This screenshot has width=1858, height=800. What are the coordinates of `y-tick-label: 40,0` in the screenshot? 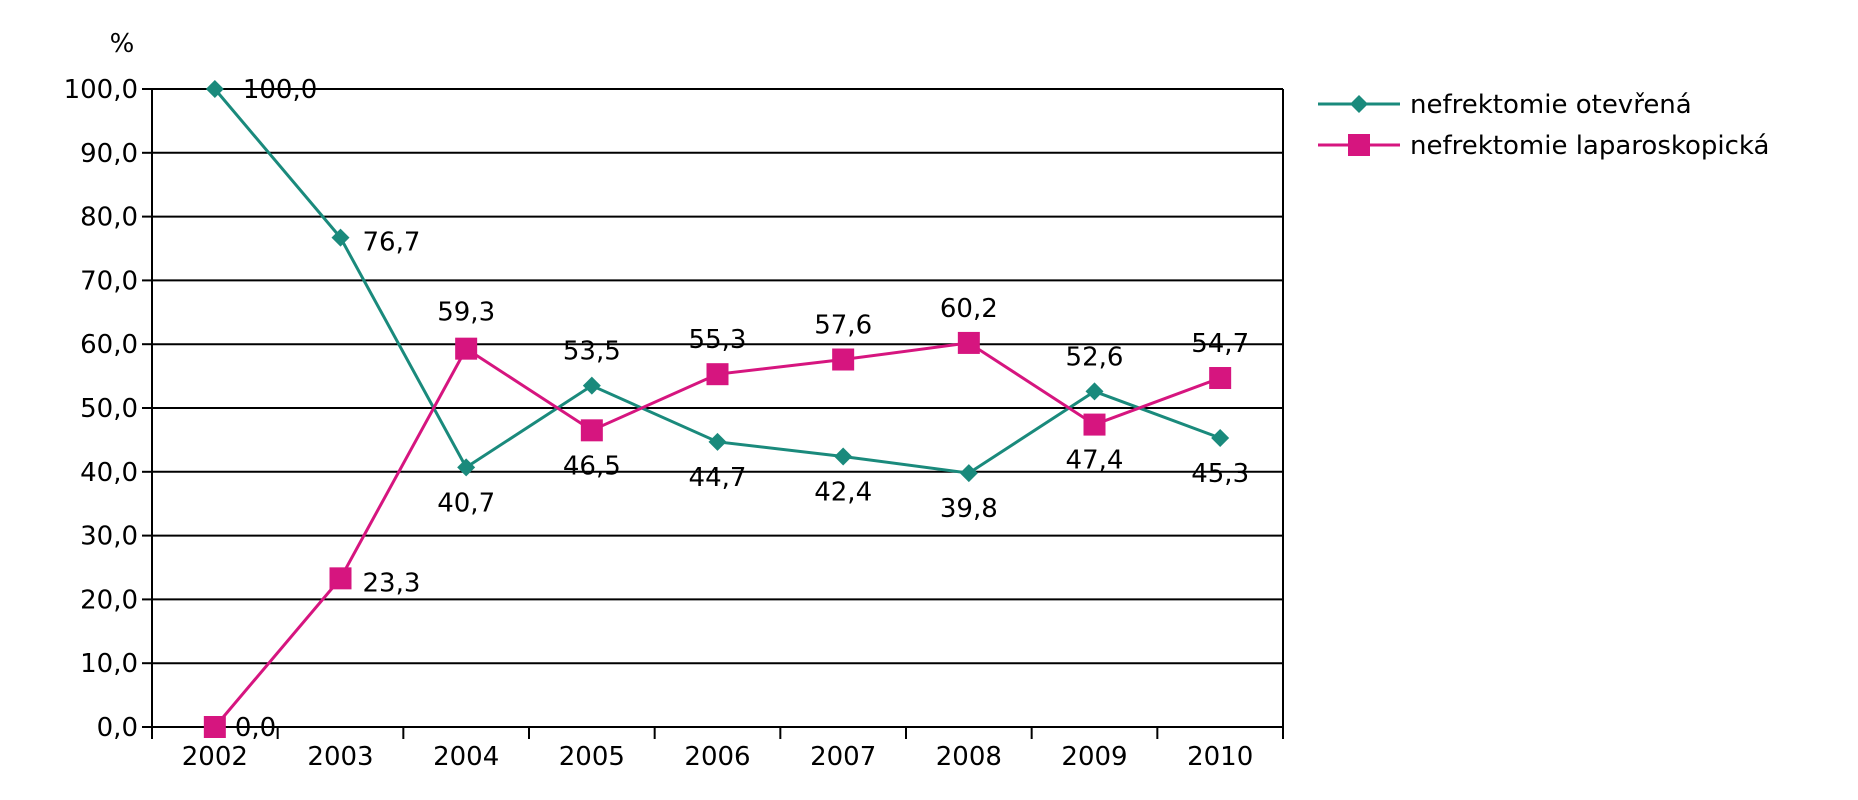 It's located at (109, 473).